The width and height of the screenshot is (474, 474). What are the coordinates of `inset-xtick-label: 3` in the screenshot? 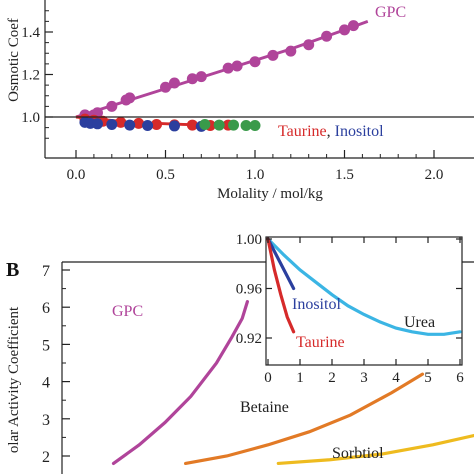 It's located at (364, 378).